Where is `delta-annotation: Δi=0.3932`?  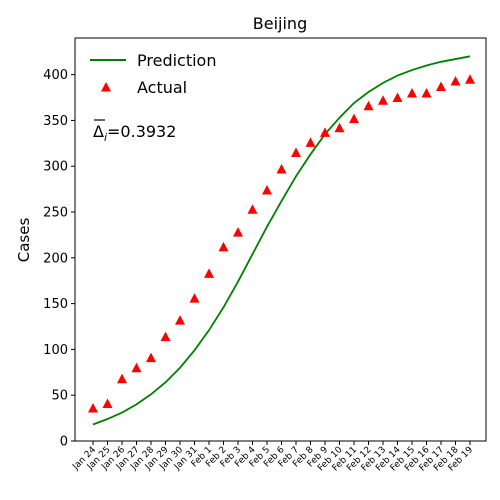 delta-annotation: Δi=0.3932 is located at coordinates (134, 133).